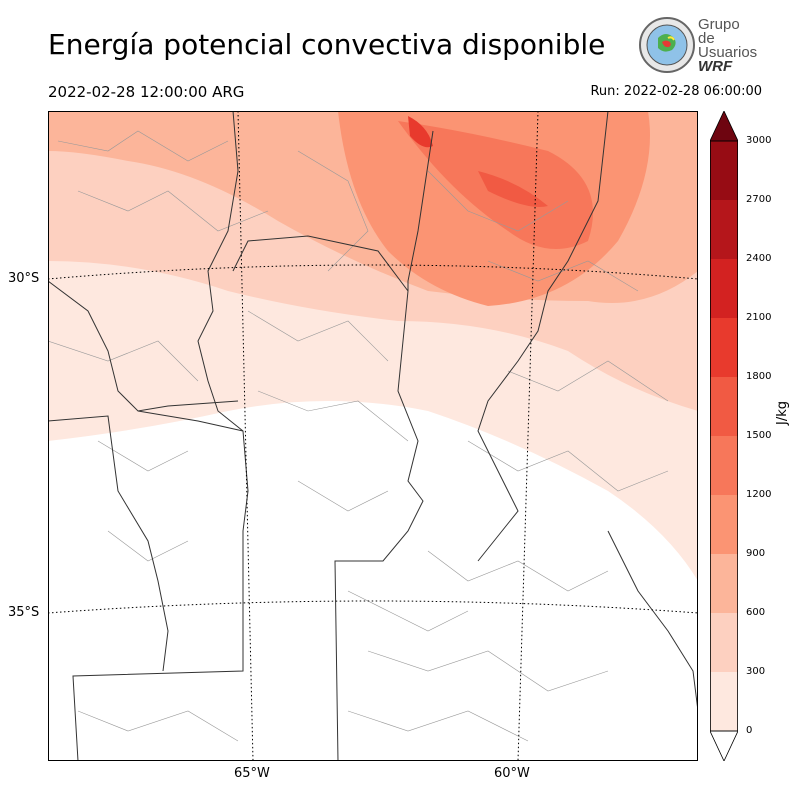 Image resolution: width=800 pixels, height=800 pixels. What do you see at coordinates (749, 730) in the screenshot?
I see `colorbar-tick-label: 0` at bounding box center [749, 730].